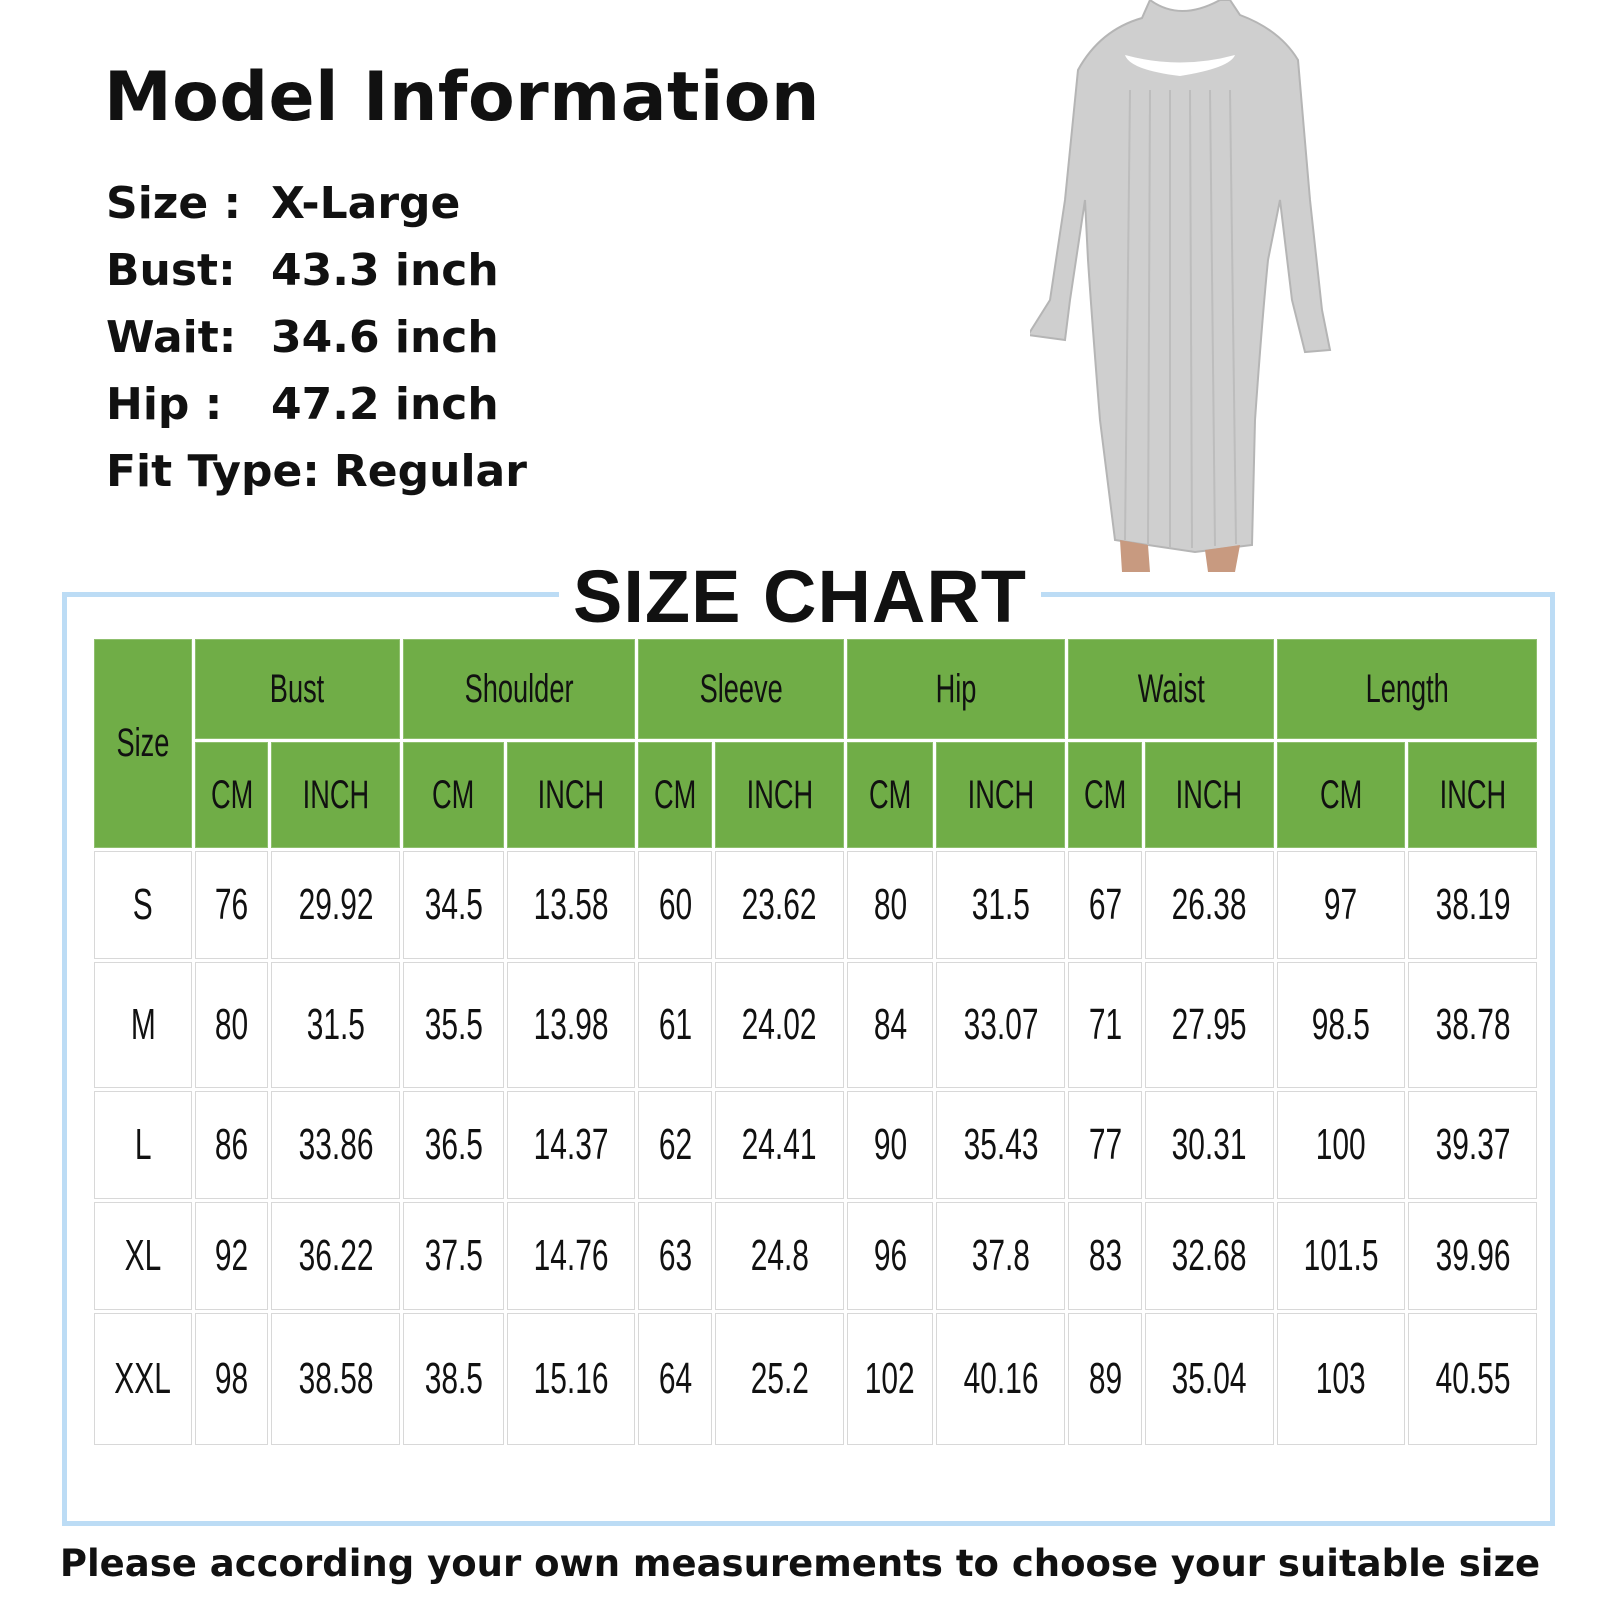  What do you see at coordinates (231, 1145) in the screenshot?
I see `value-cell: 86` at bounding box center [231, 1145].